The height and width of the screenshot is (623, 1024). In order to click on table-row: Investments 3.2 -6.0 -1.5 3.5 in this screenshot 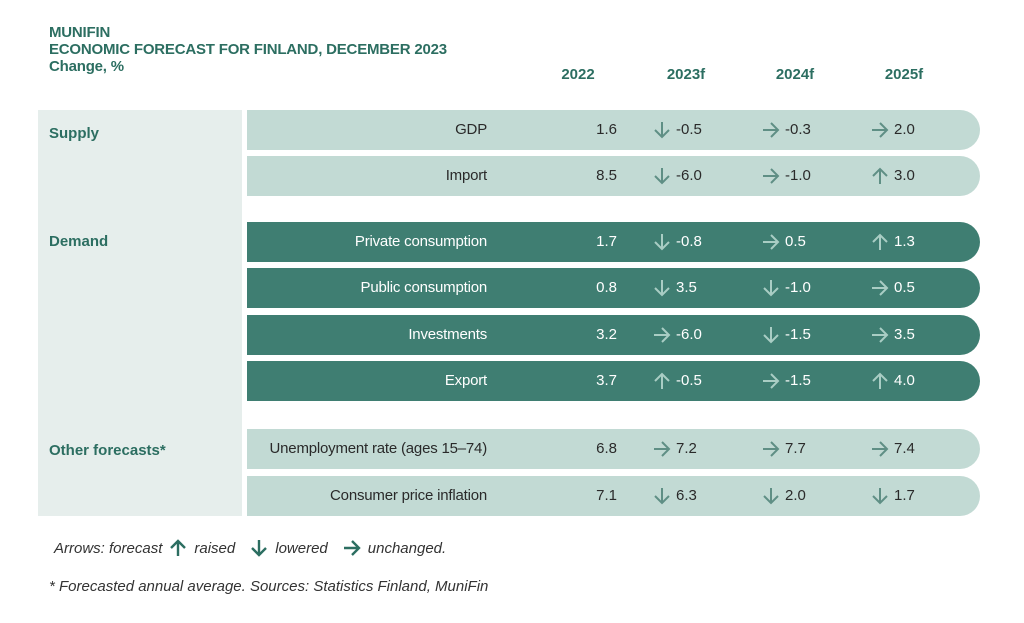, I will do `click(613, 335)`.